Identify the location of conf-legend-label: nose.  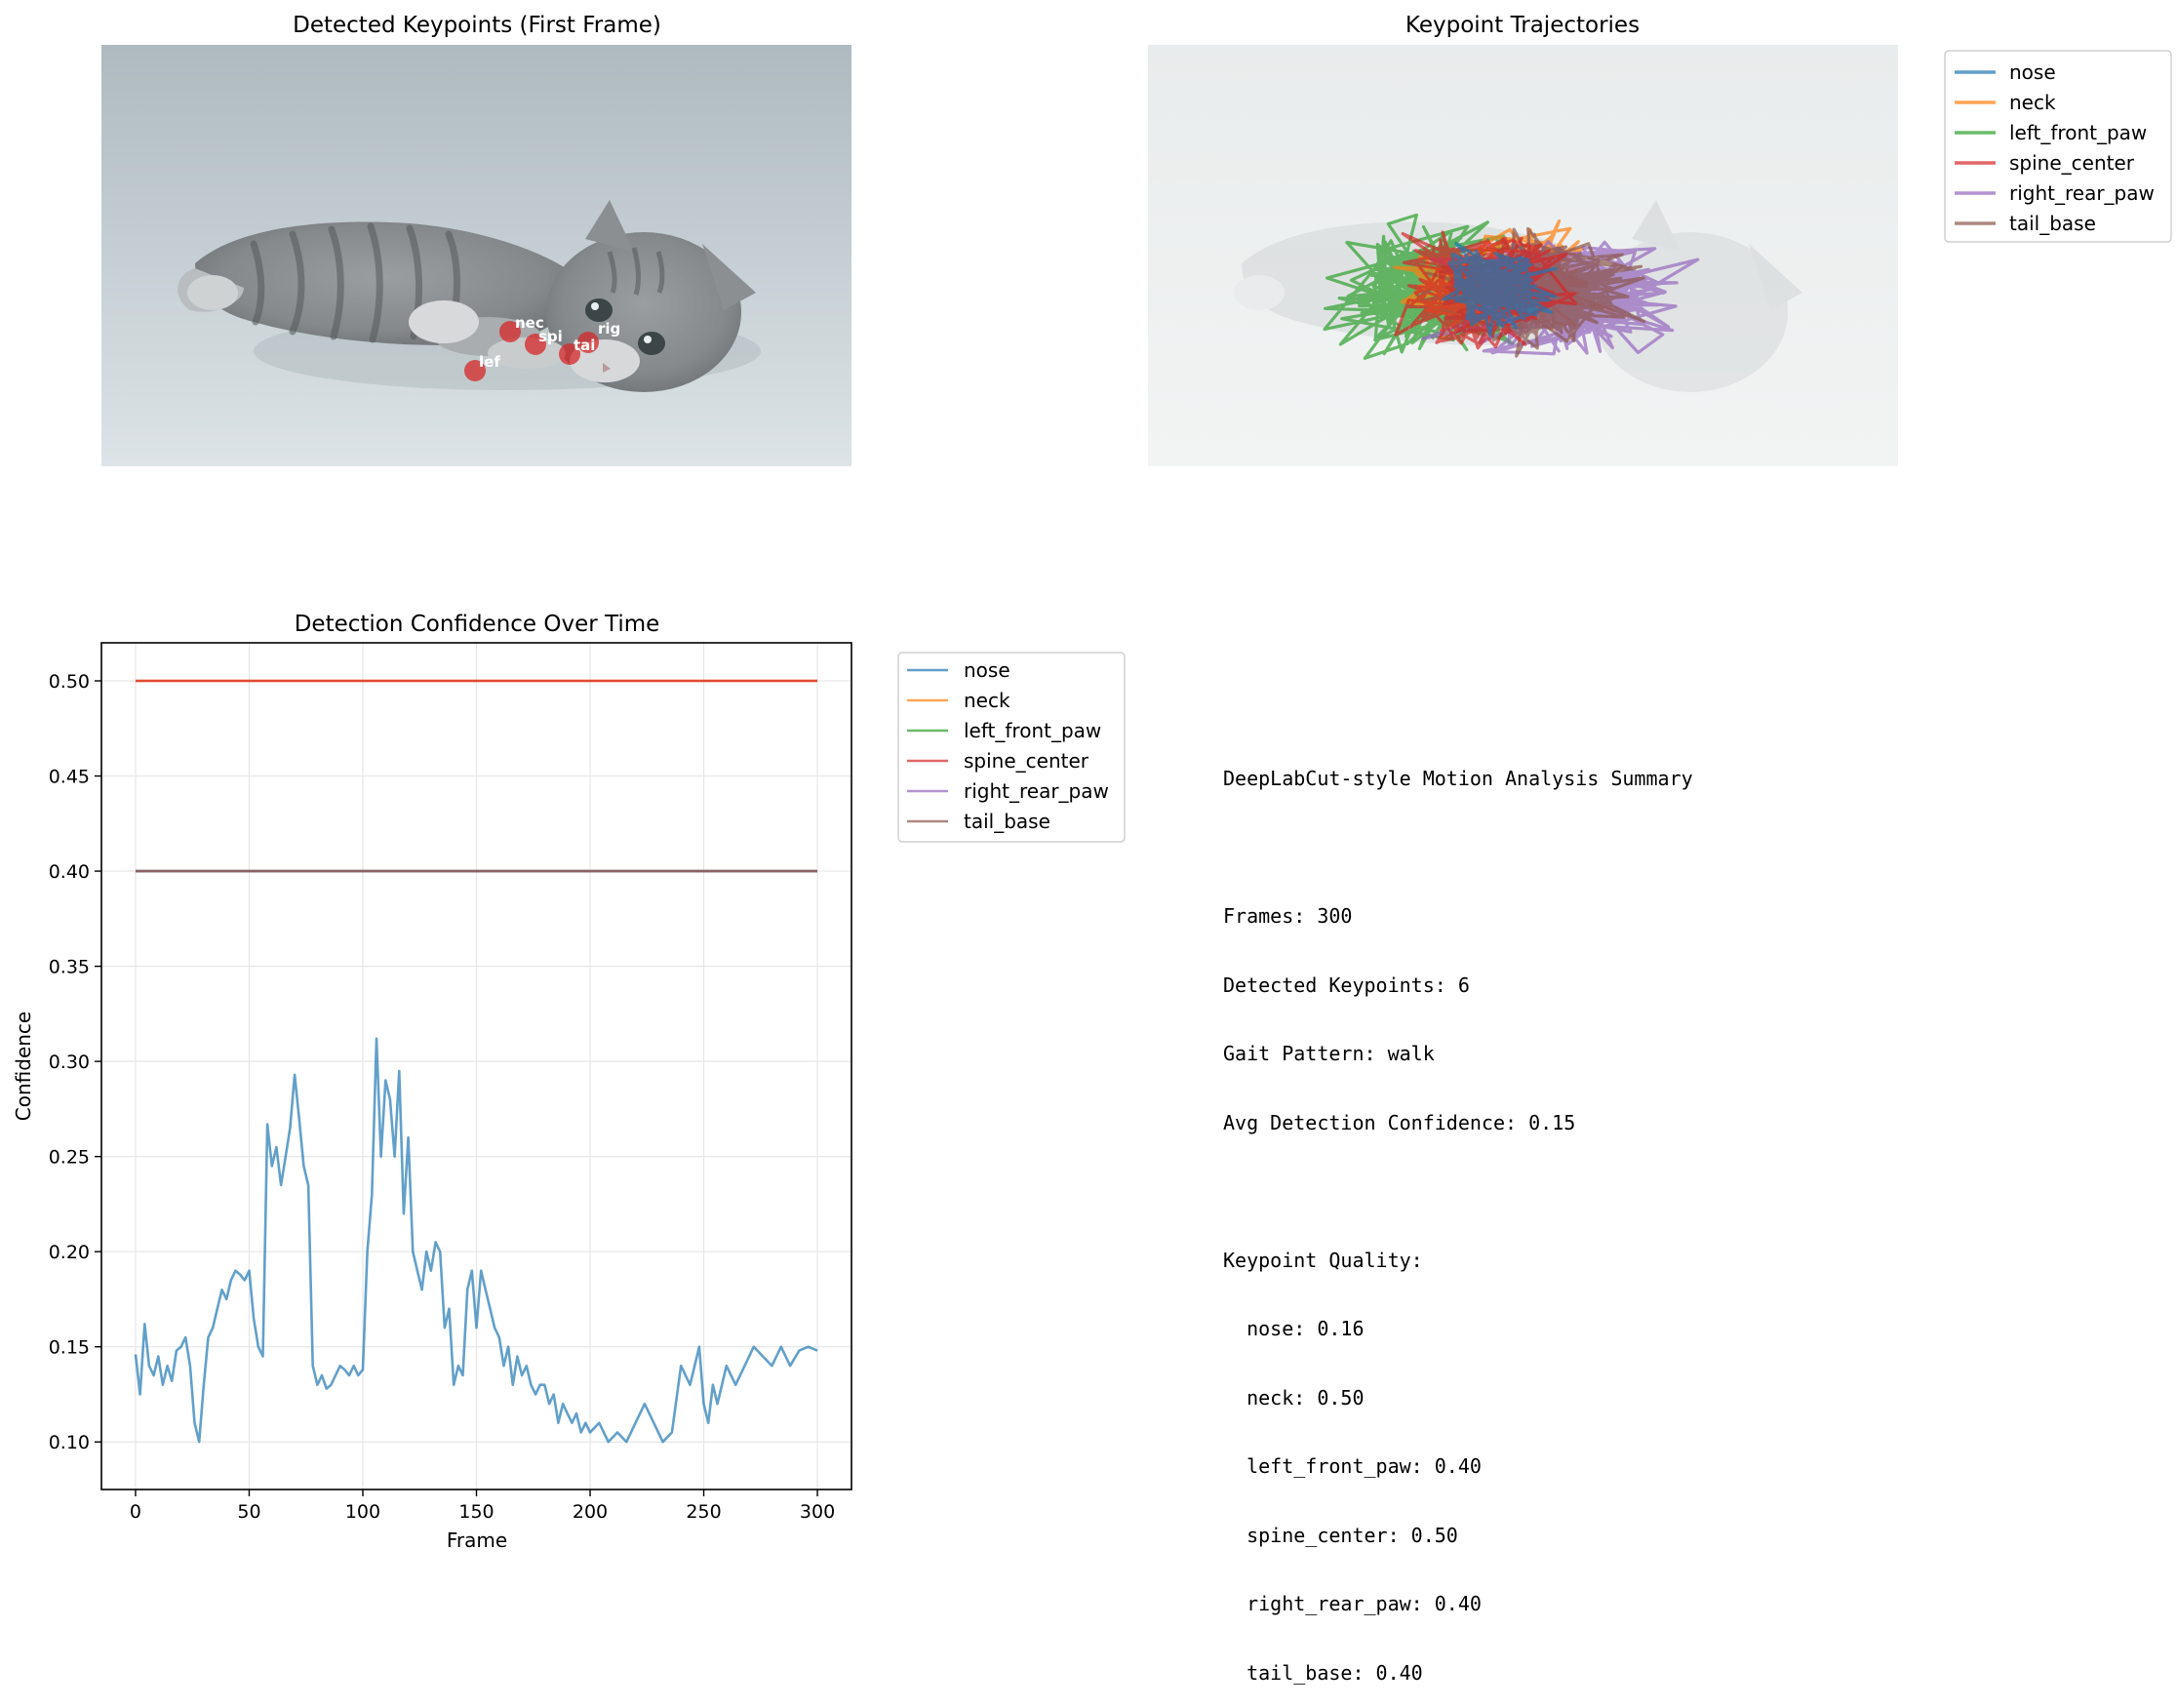
(987, 670).